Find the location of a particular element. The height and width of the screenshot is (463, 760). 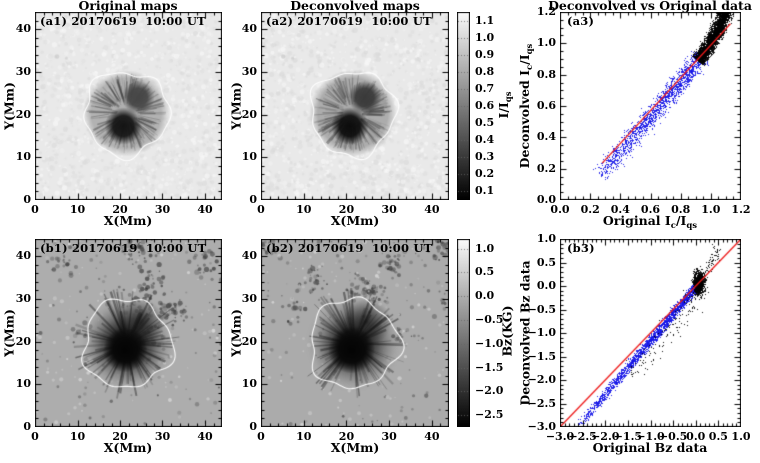

x-tick-label: −1.5 is located at coordinates (628, 436).